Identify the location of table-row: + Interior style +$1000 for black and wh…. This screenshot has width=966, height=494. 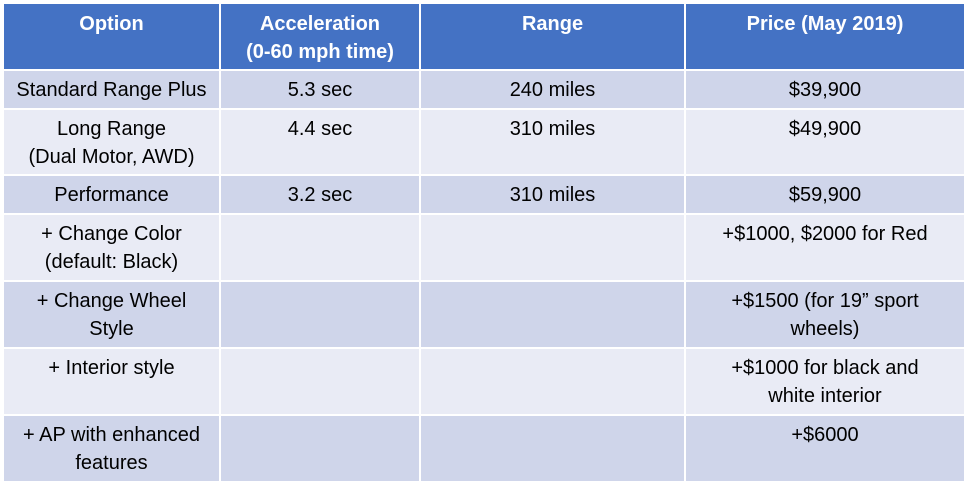
(484, 381).